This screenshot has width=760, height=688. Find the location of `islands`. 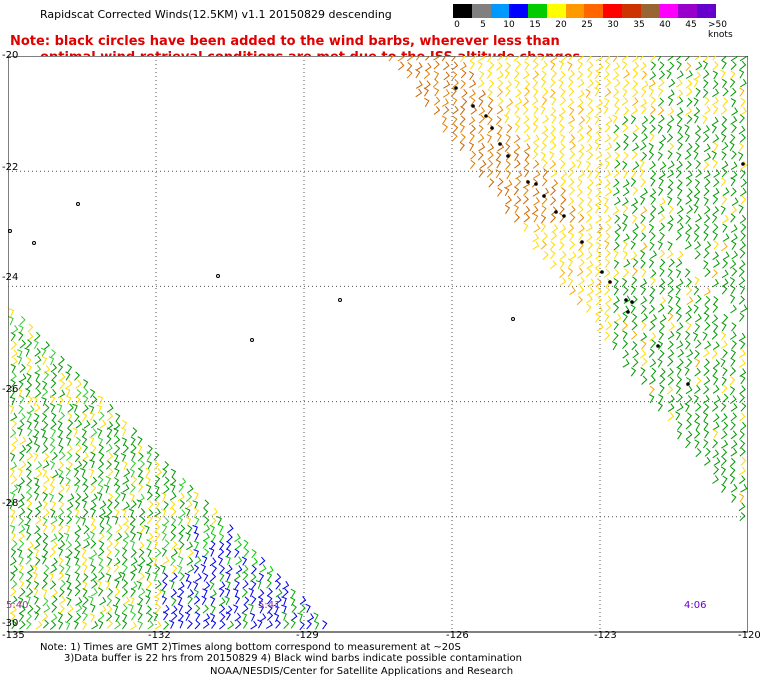

islands is located at coordinates (261, 272).